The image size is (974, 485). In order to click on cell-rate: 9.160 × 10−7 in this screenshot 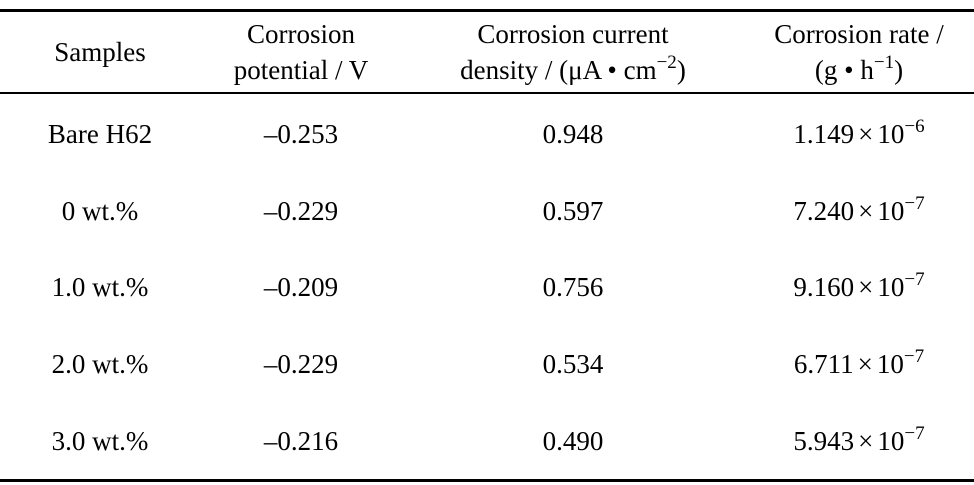, I will do `click(859, 287)`.